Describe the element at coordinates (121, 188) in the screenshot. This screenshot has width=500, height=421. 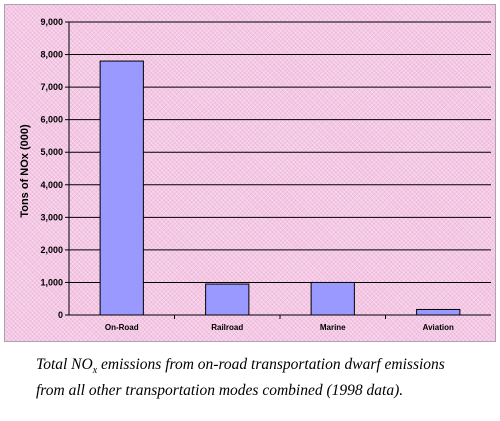
I see `bar-on-road` at that location.